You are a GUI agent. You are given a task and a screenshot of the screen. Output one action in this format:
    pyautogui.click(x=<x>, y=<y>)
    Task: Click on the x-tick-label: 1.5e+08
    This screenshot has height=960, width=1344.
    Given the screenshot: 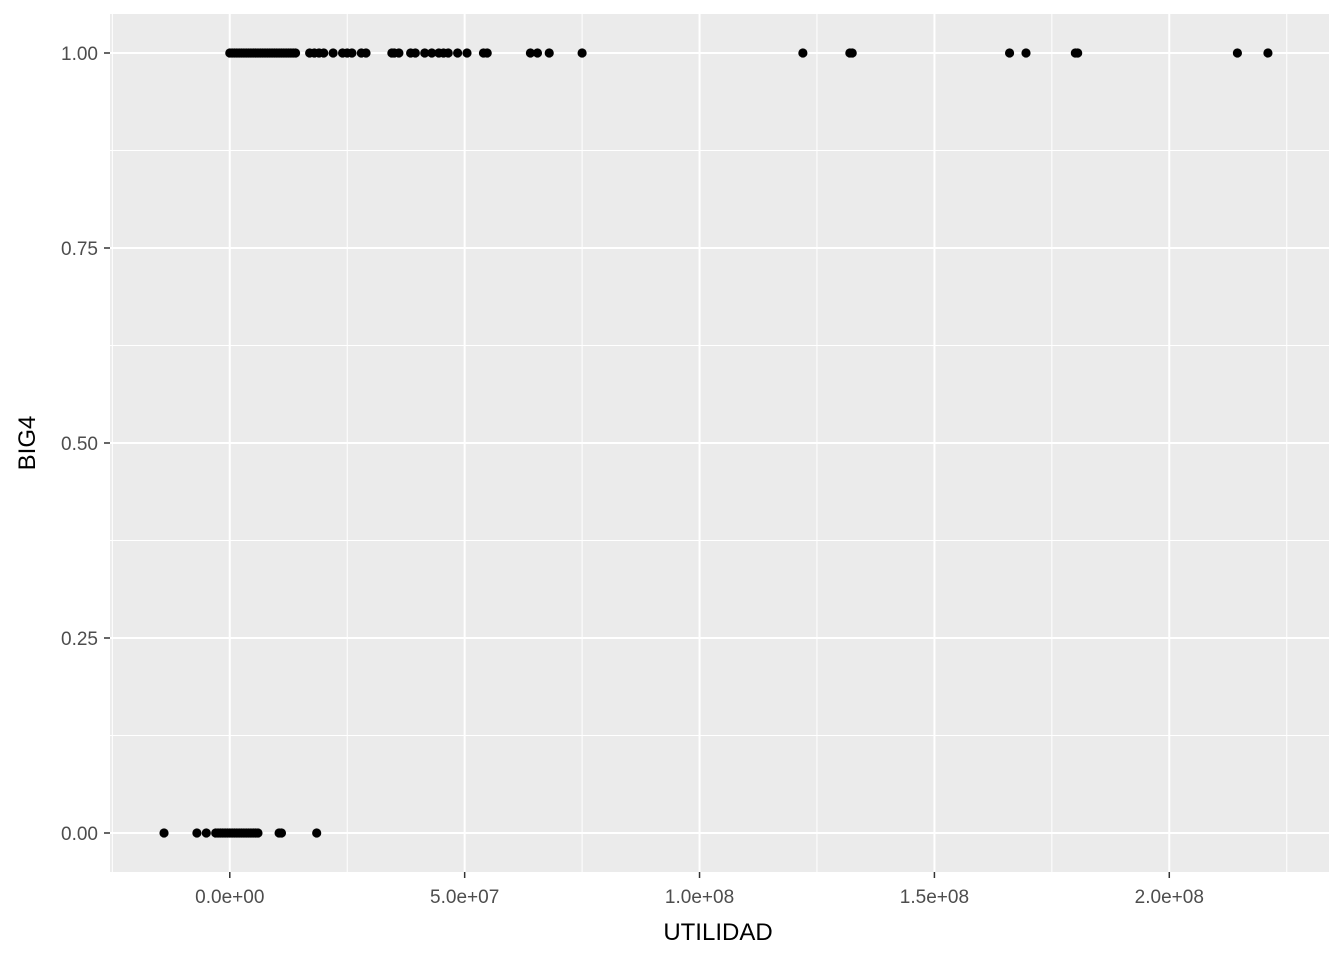 What is the action you would take?
    pyautogui.click(x=934, y=897)
    